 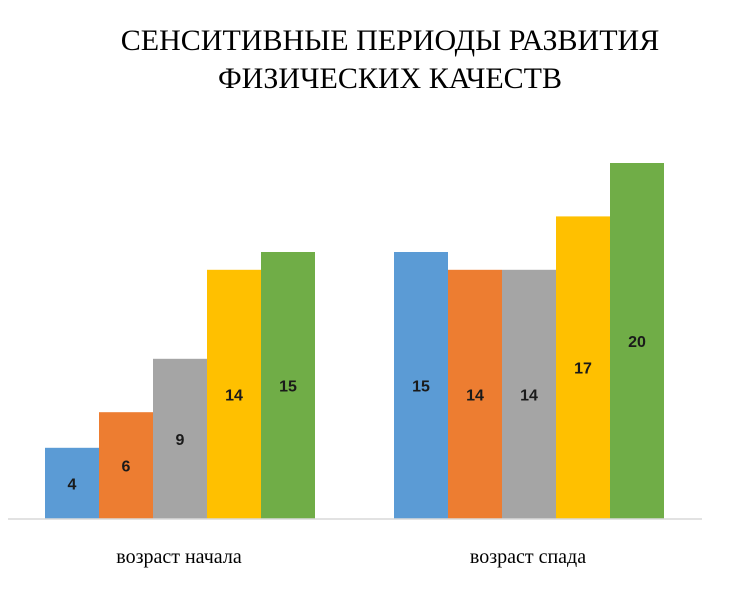 I want to click on bar-value-label-0-1: 6, so click(x=126, y=467).